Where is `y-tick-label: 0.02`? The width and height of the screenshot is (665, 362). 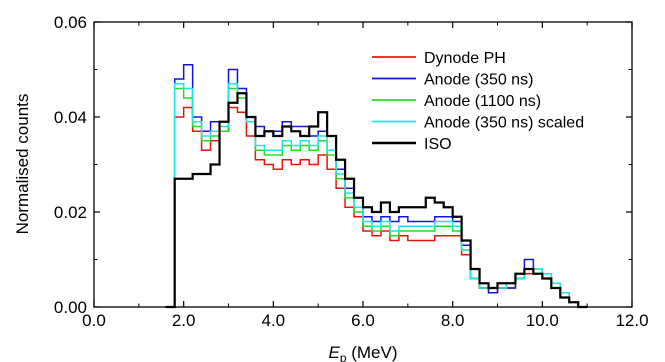 y-tick-label: 0.02 is located at coordinates (70, 212).